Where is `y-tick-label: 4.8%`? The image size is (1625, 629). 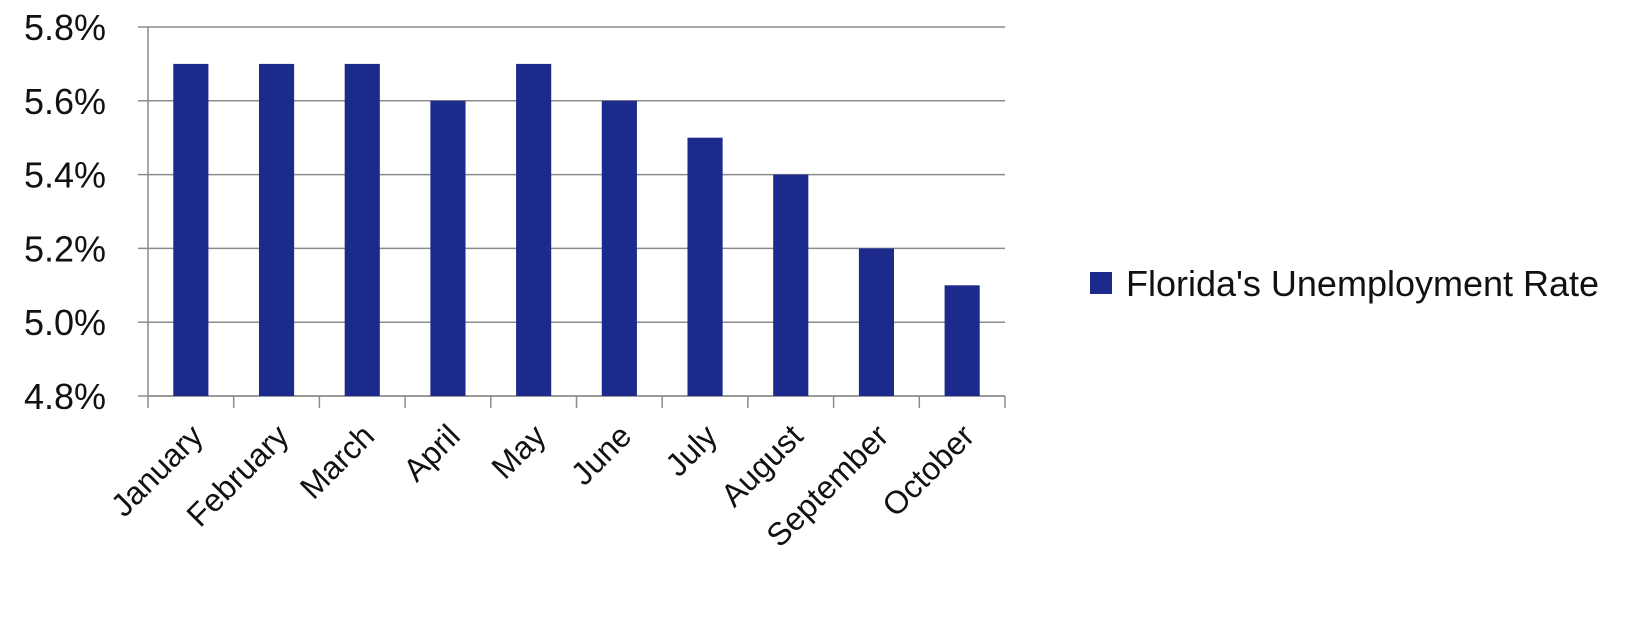 y-tick-label: 4.8% is located at coordinates (65, 396).